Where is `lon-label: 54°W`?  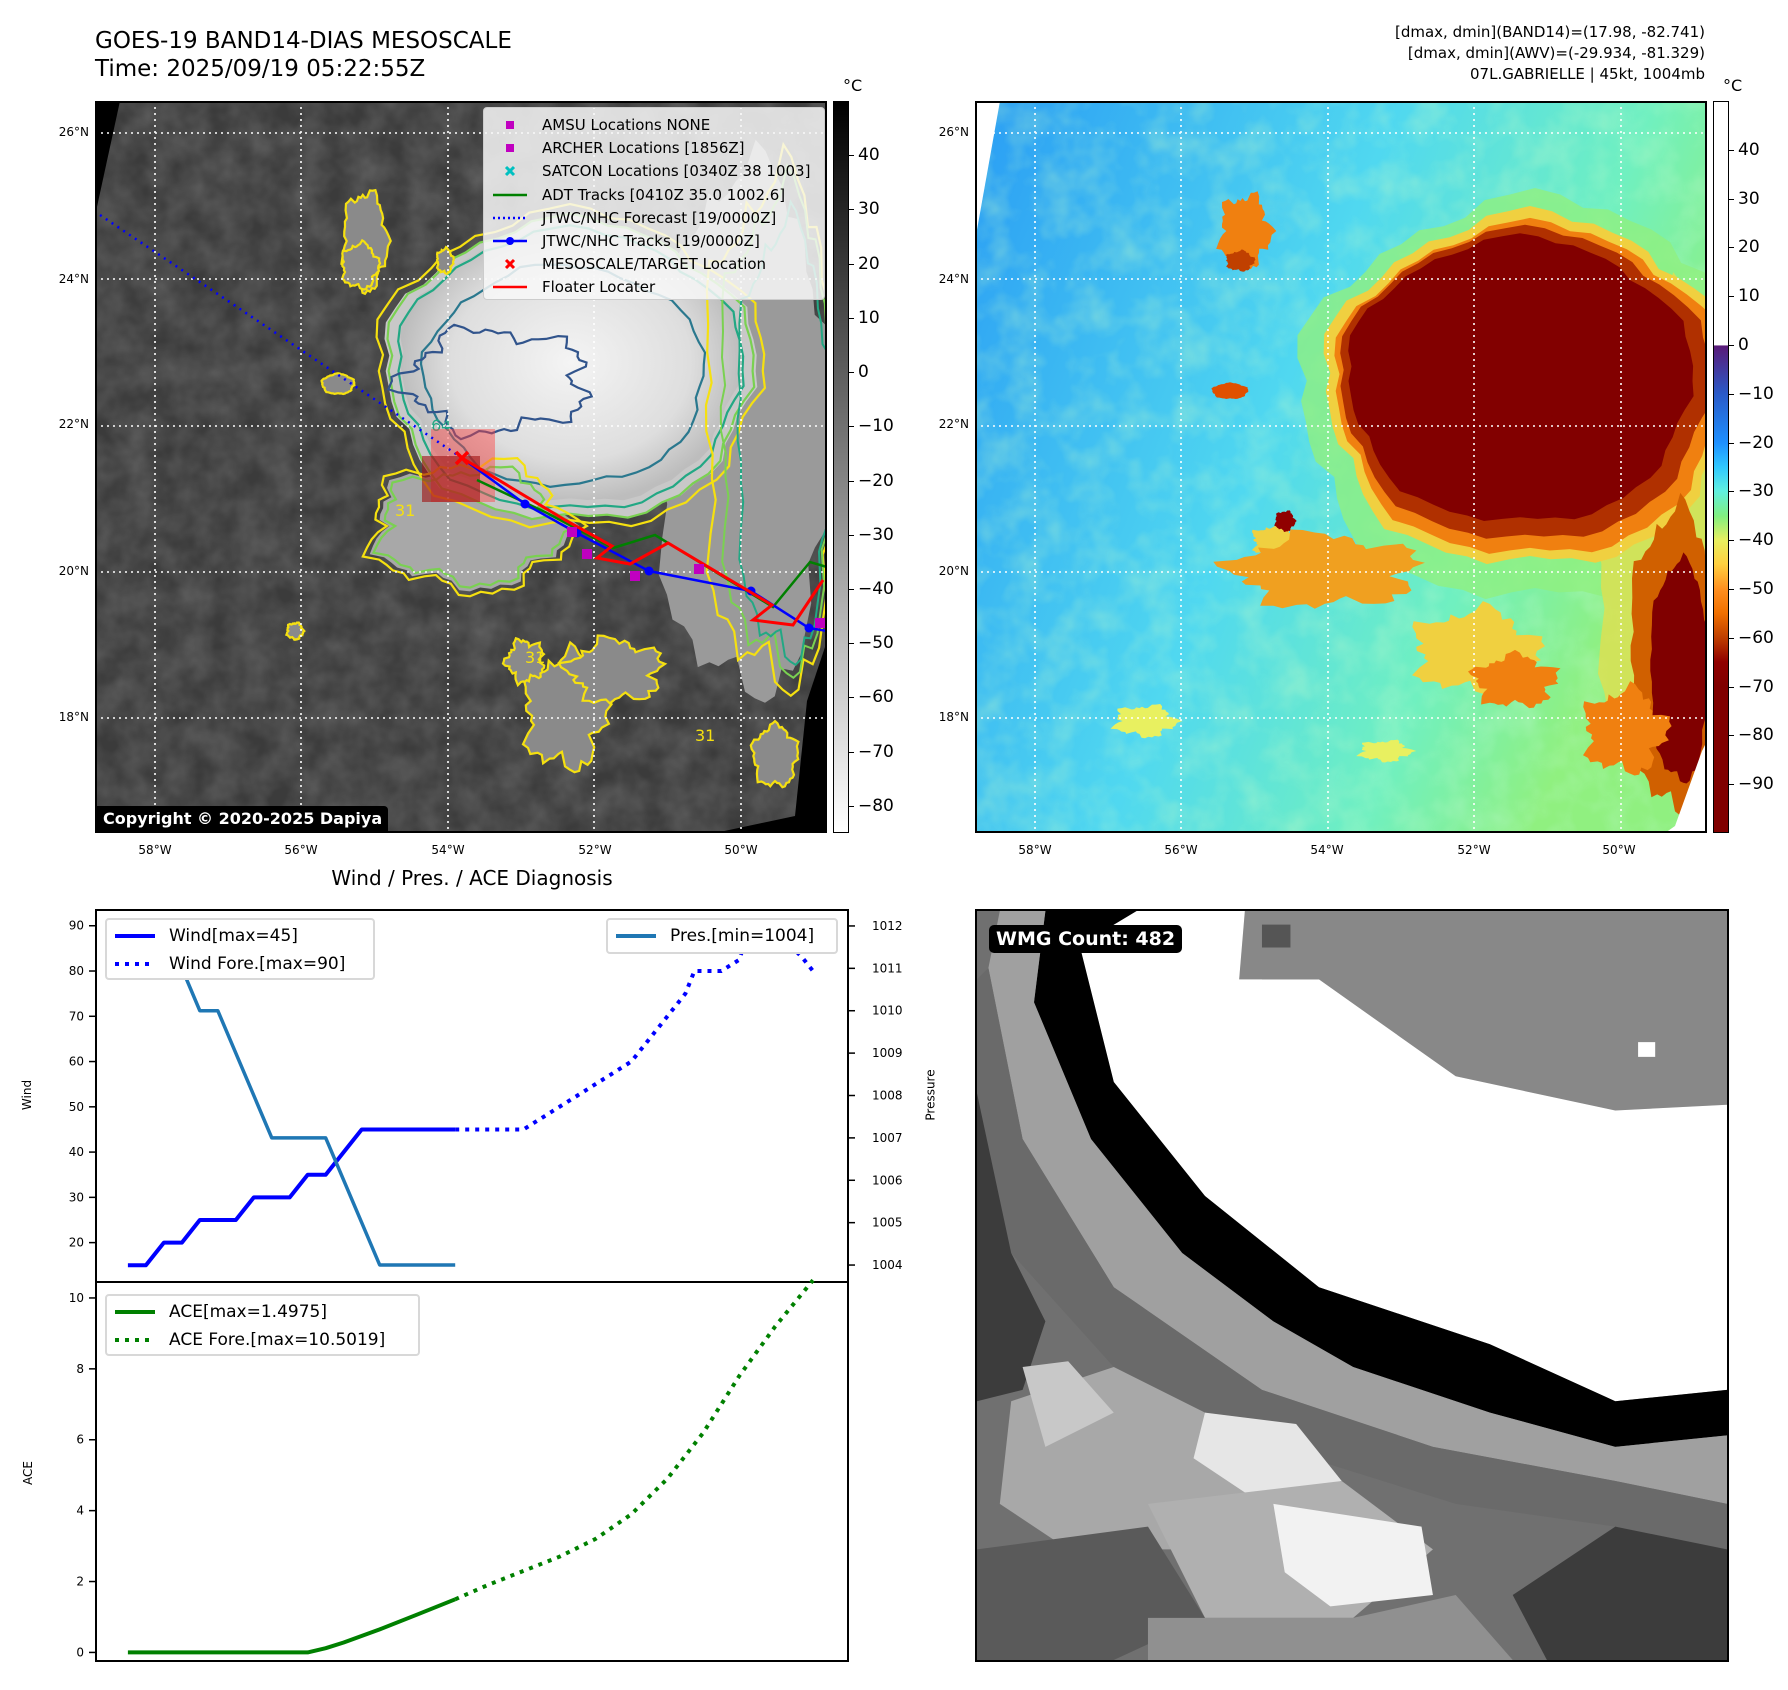
lon-label: 54°W is located at coordinates (448, 850).